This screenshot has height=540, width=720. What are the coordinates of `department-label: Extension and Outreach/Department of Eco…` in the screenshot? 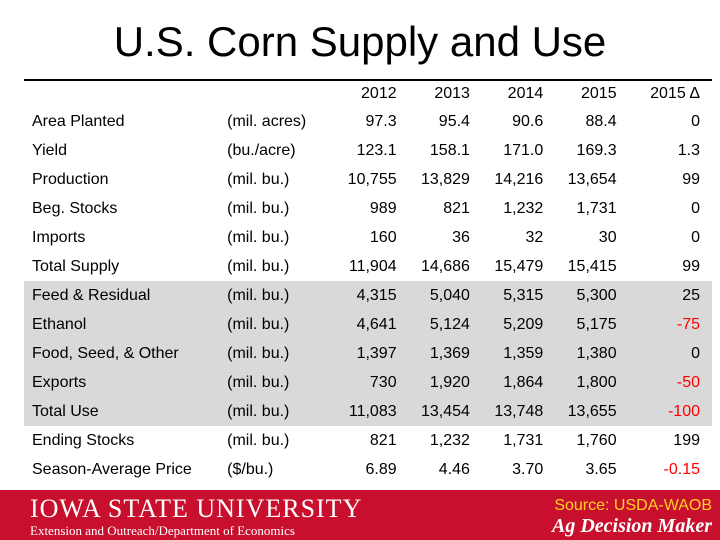 It's located at (162, 530).